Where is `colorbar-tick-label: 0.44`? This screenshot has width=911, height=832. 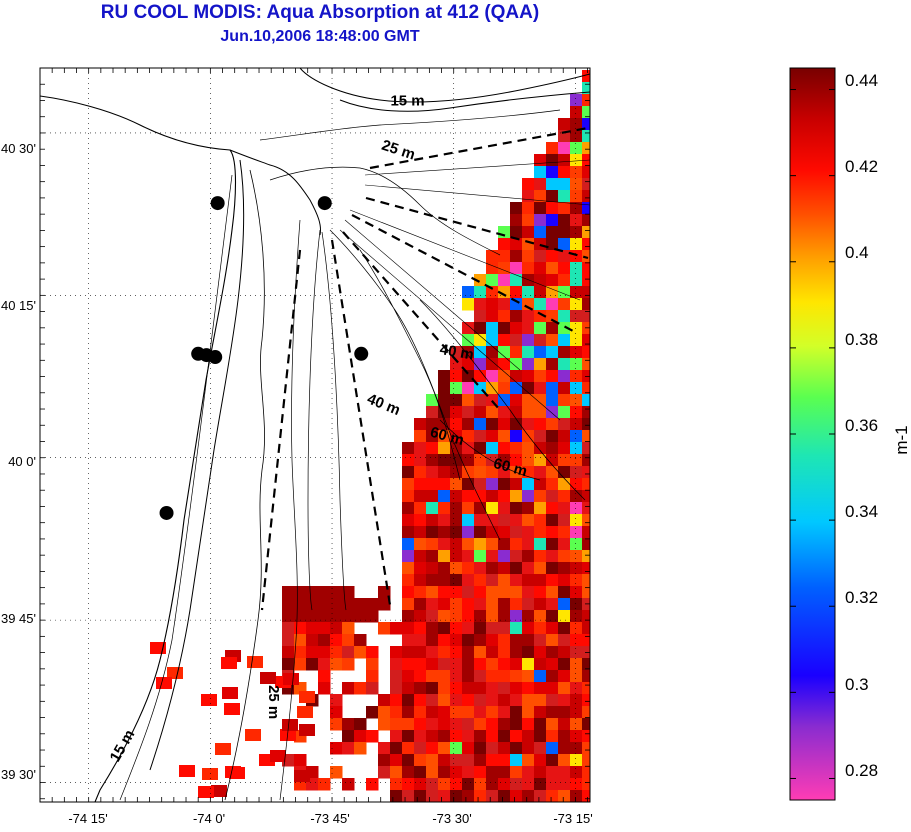 colorbar-tick-label: 0.44 is located at coordinates (861, 80).